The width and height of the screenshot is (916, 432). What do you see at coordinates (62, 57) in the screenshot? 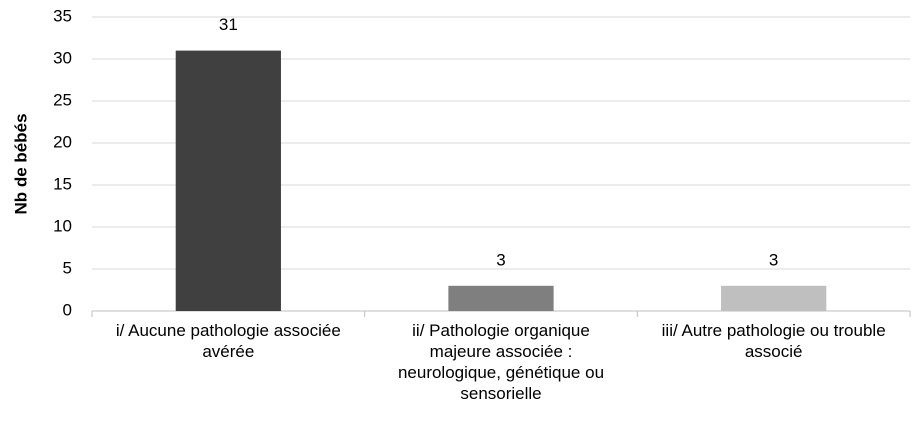
I see `y-tick-label: 30` at bounding box center [62, 57].